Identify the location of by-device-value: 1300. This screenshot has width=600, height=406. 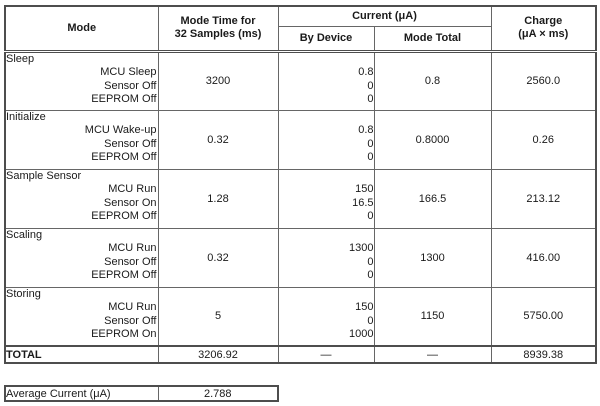
(361, 248).